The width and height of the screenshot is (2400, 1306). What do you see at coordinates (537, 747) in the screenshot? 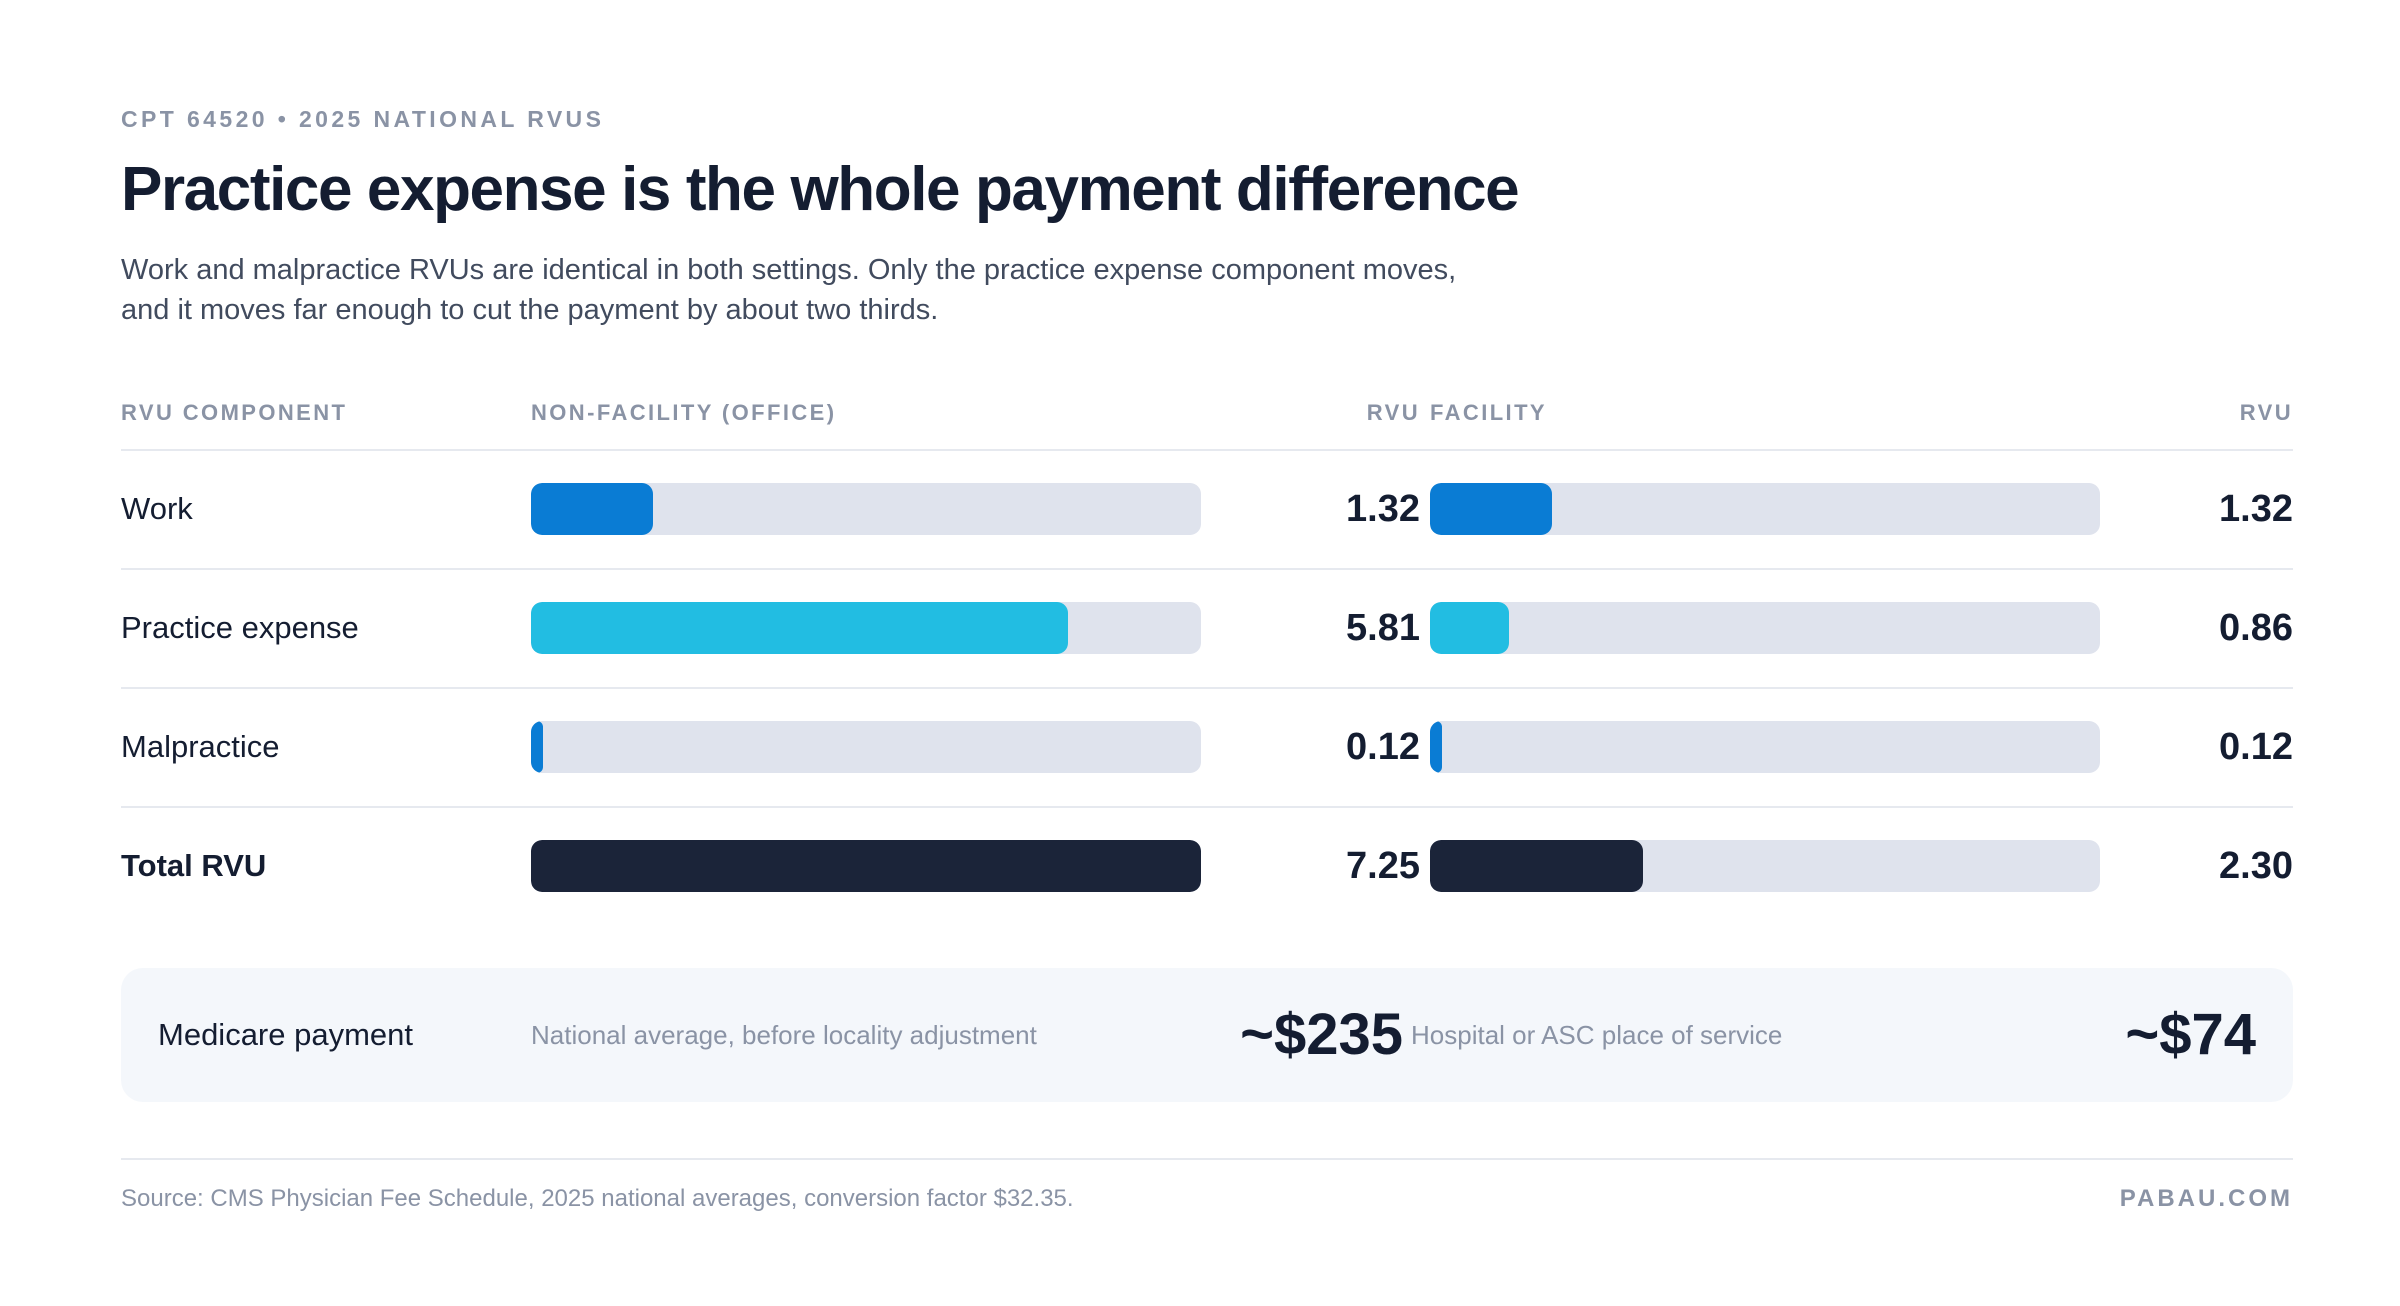
I see `bar-malpractice-non-facility` at bounding box center [537, 747].